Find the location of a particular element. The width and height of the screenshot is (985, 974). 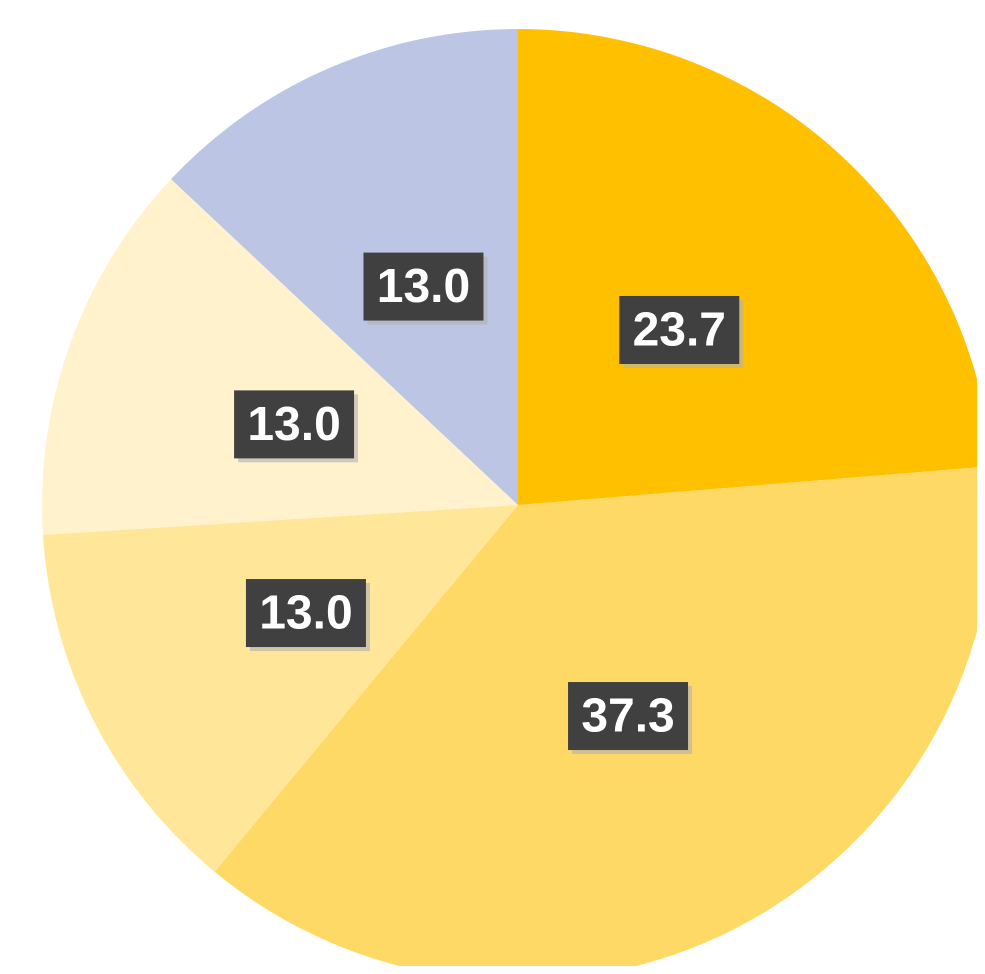

data-label: 23.7 is located at coordinates (679, 329).